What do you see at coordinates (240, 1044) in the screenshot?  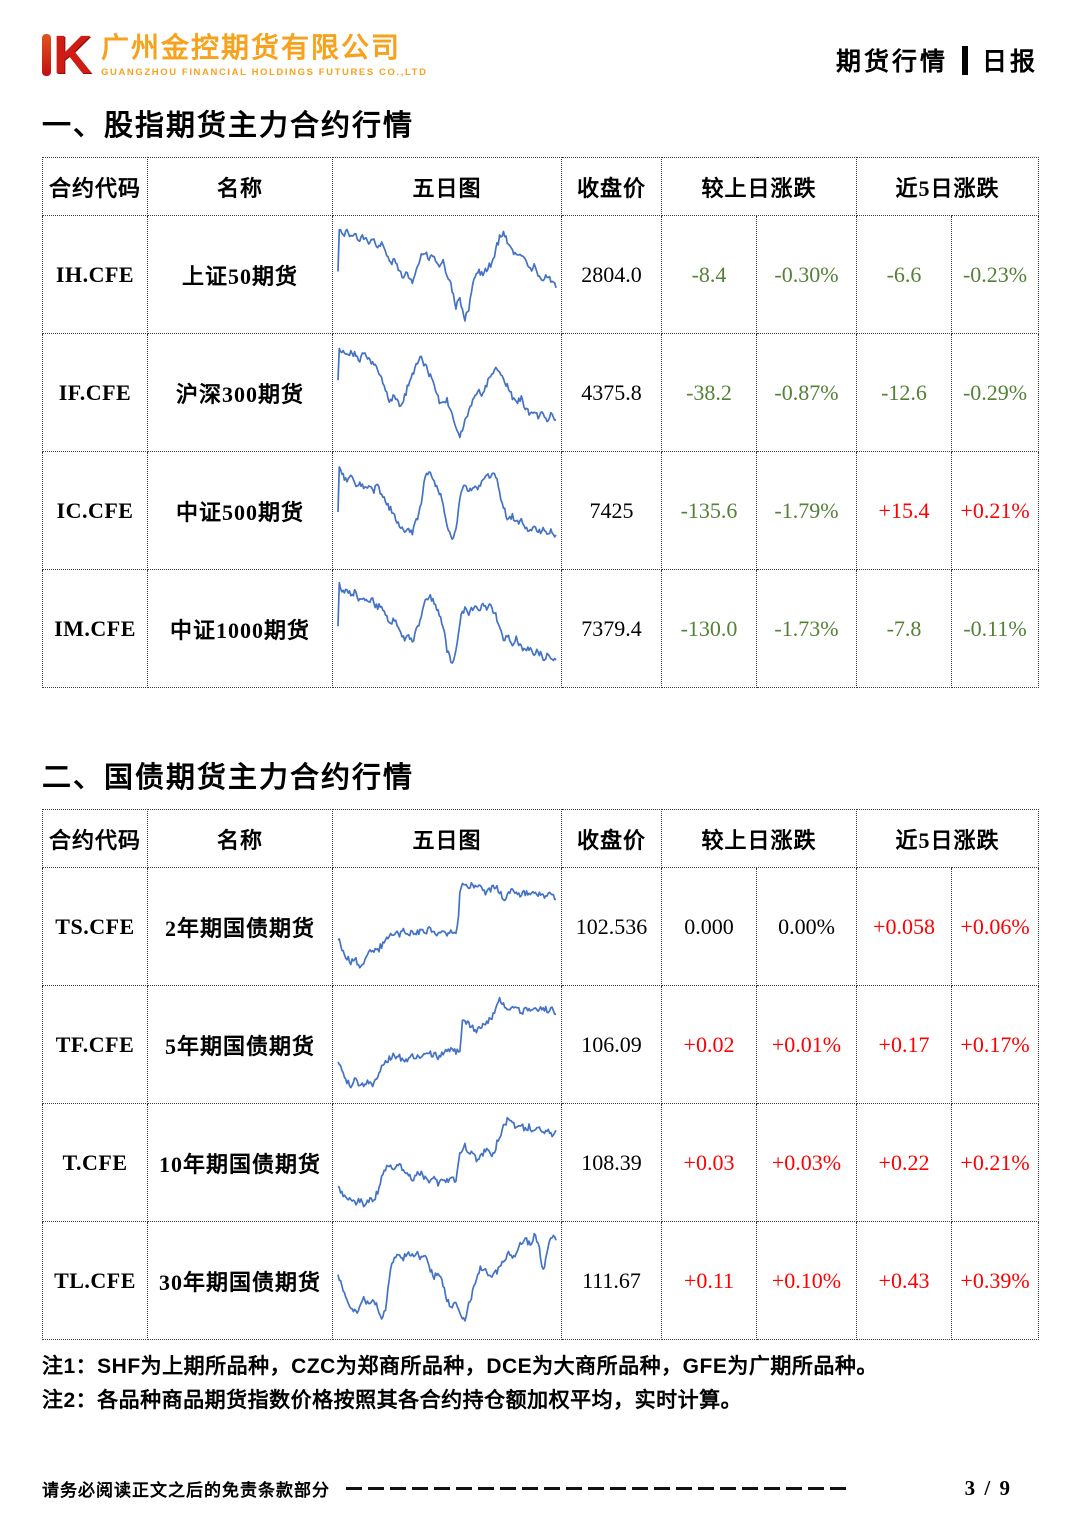 I see `contract-name-cell: 5年期国债期货` at bounding box center [240, 1044].